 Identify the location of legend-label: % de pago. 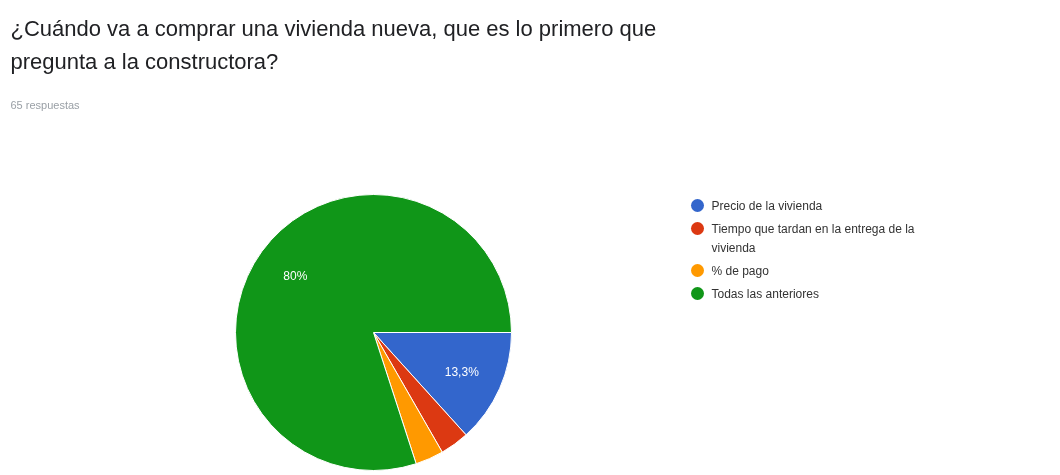
(740, 270).